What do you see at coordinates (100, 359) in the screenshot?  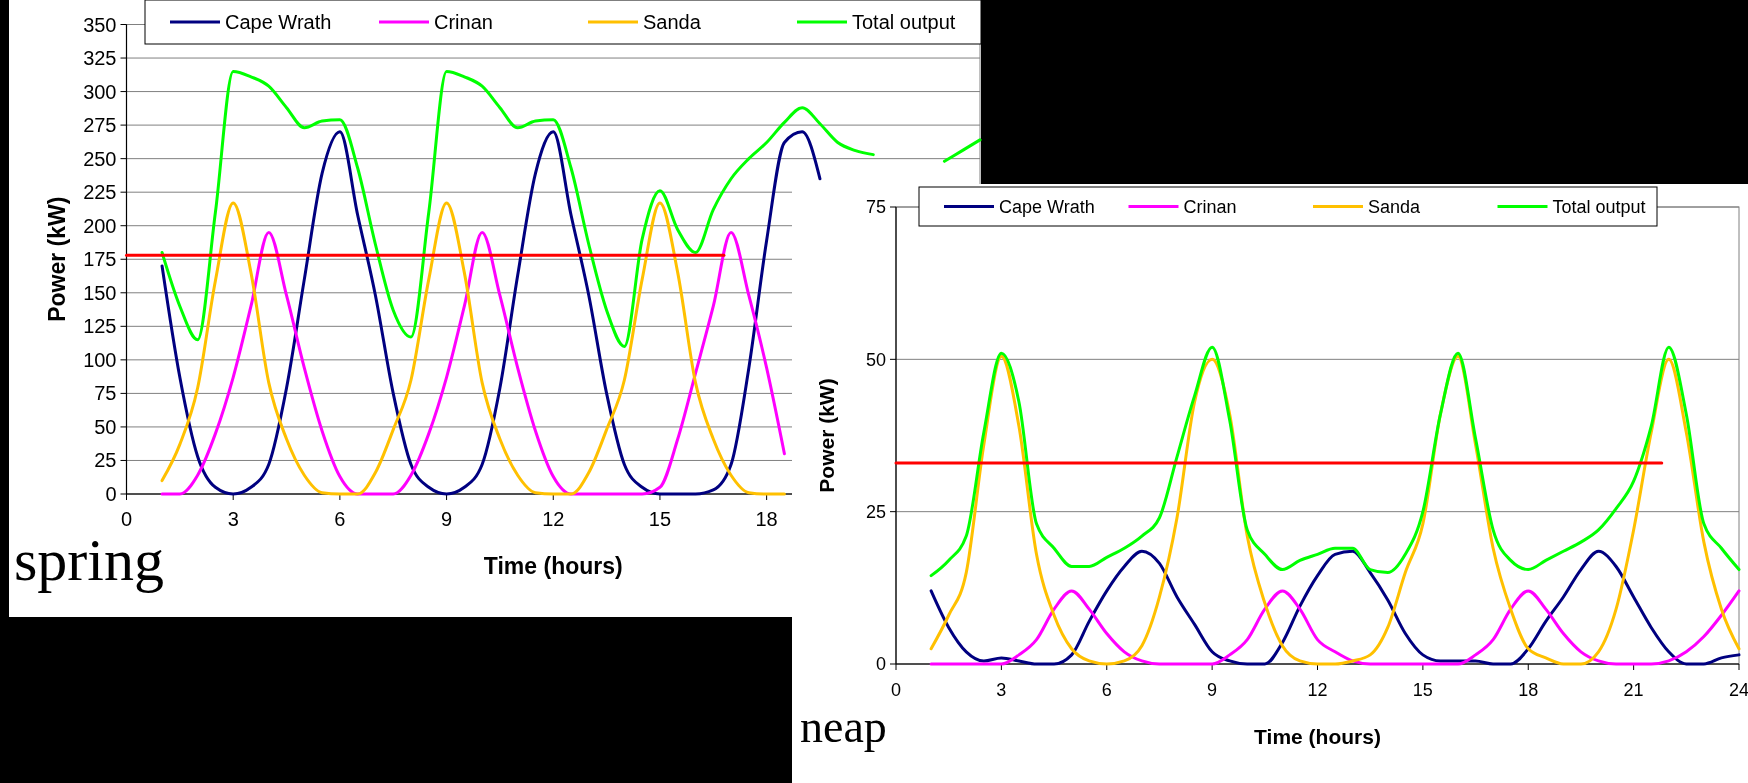 I see `y-tick-label: 100` at bounding box center [100, 359].